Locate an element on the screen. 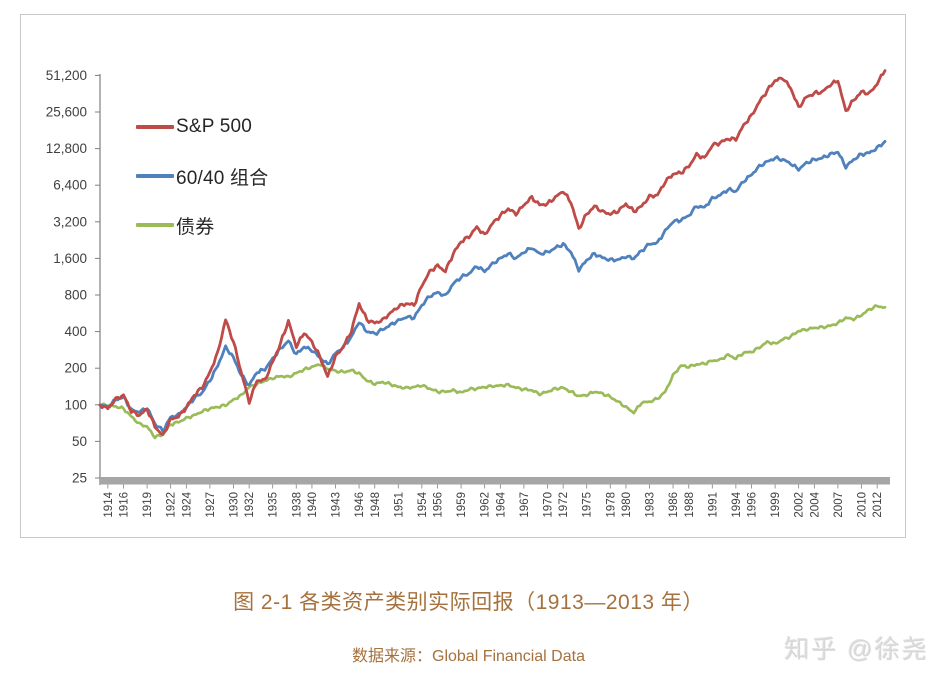 The width and height of the screenshot is (937, 680). x-axis-tick-label: 1975 is located at coordinates (588, 505).